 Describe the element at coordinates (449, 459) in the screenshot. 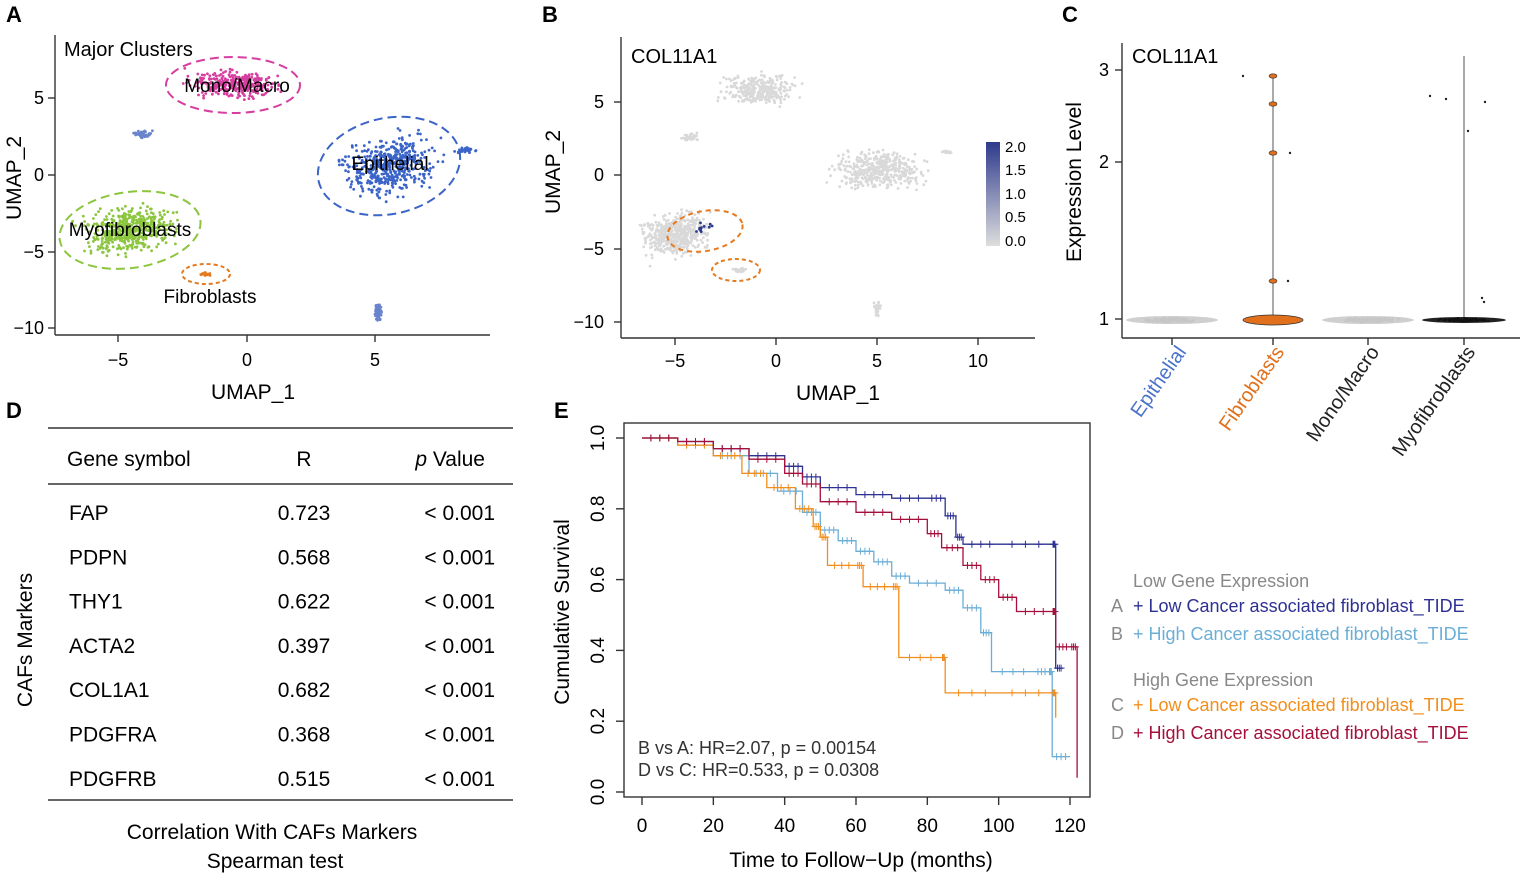

I see `table-header-p: p Value` at that location.